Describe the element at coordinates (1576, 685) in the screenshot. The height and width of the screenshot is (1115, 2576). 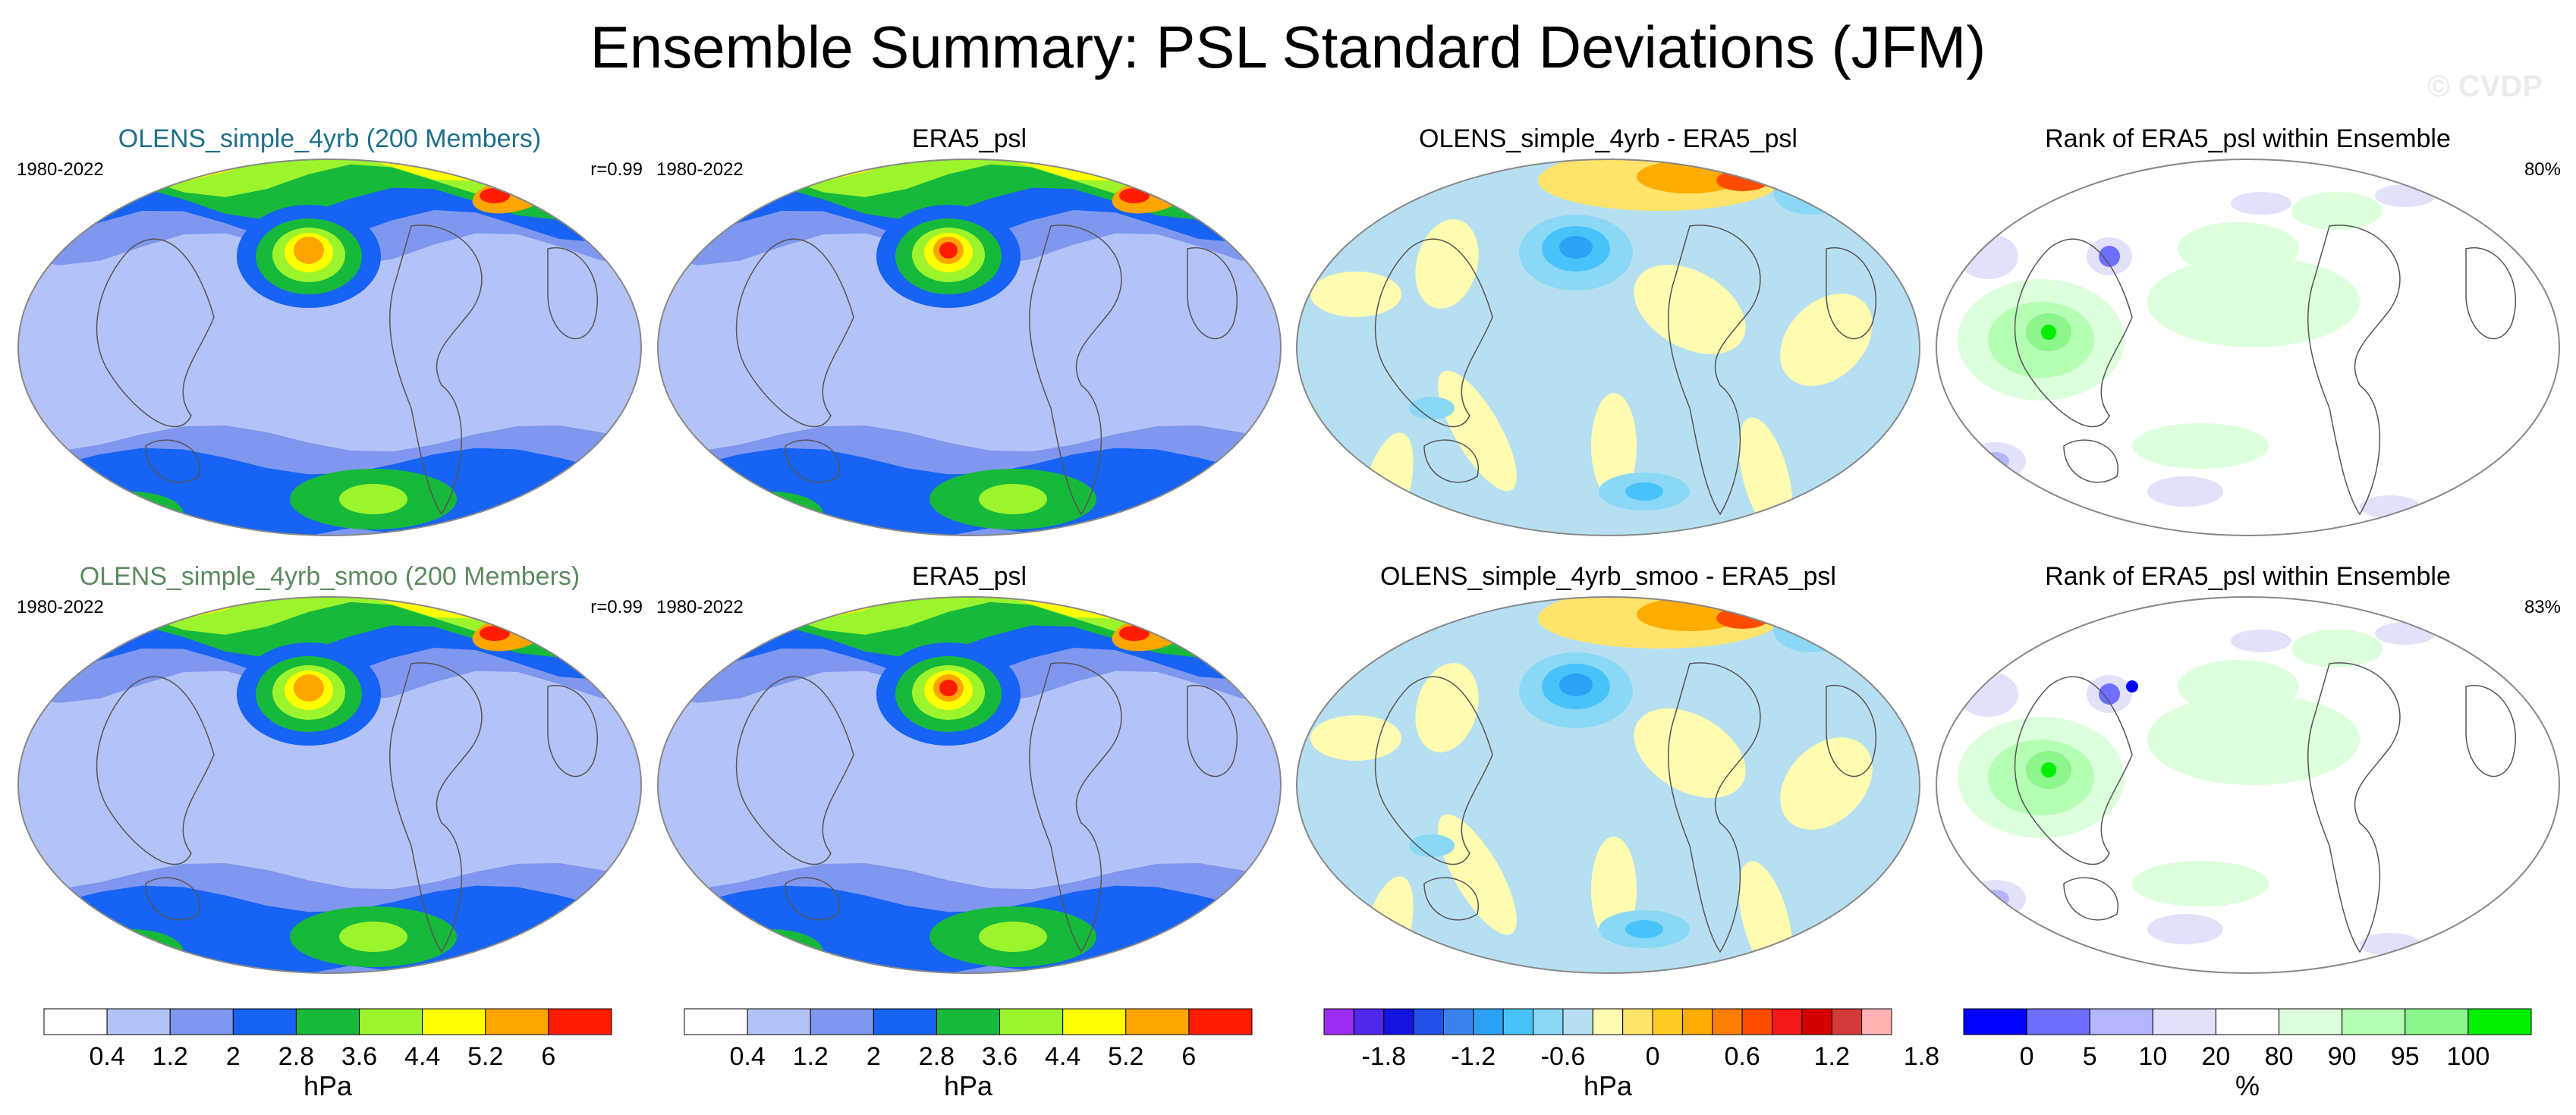
I see `npac-negative-core` at that location.